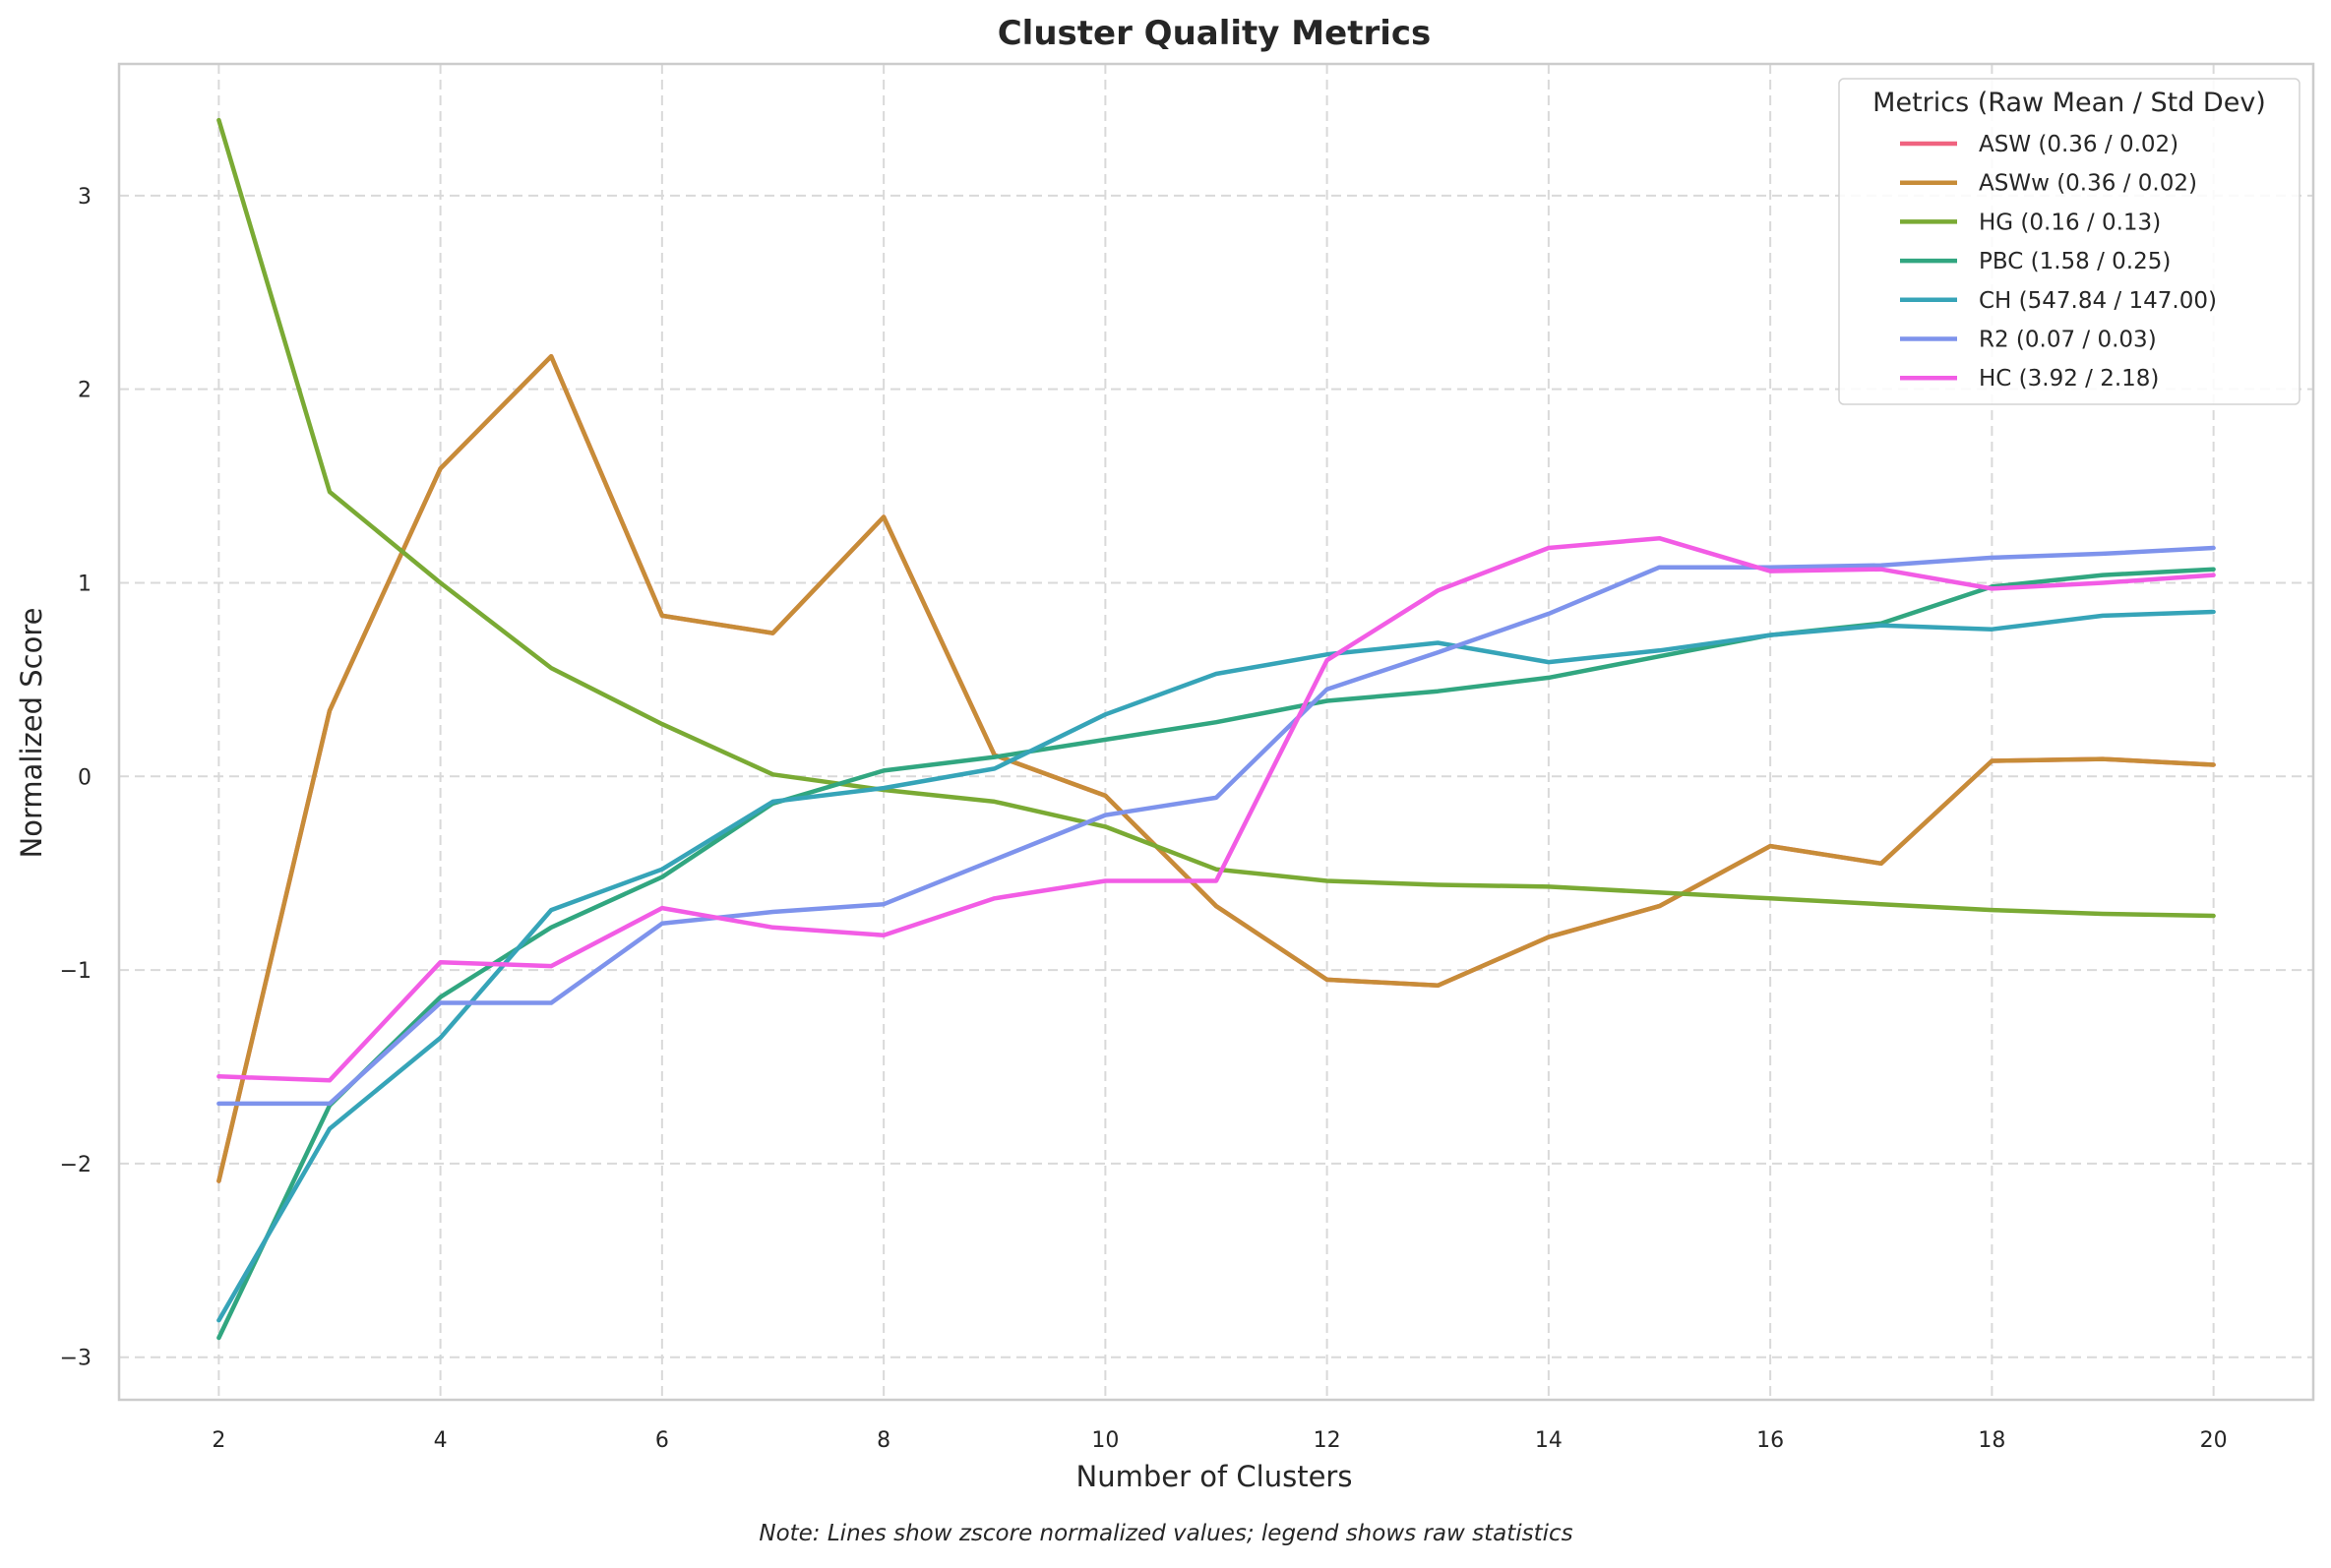  What do you see at coordinates (1219, 1440) in the screenshot?
I see `x-ticks: 2 4 6 8 10 12 14 16 18 20` at bounding box center [1219, 1440].